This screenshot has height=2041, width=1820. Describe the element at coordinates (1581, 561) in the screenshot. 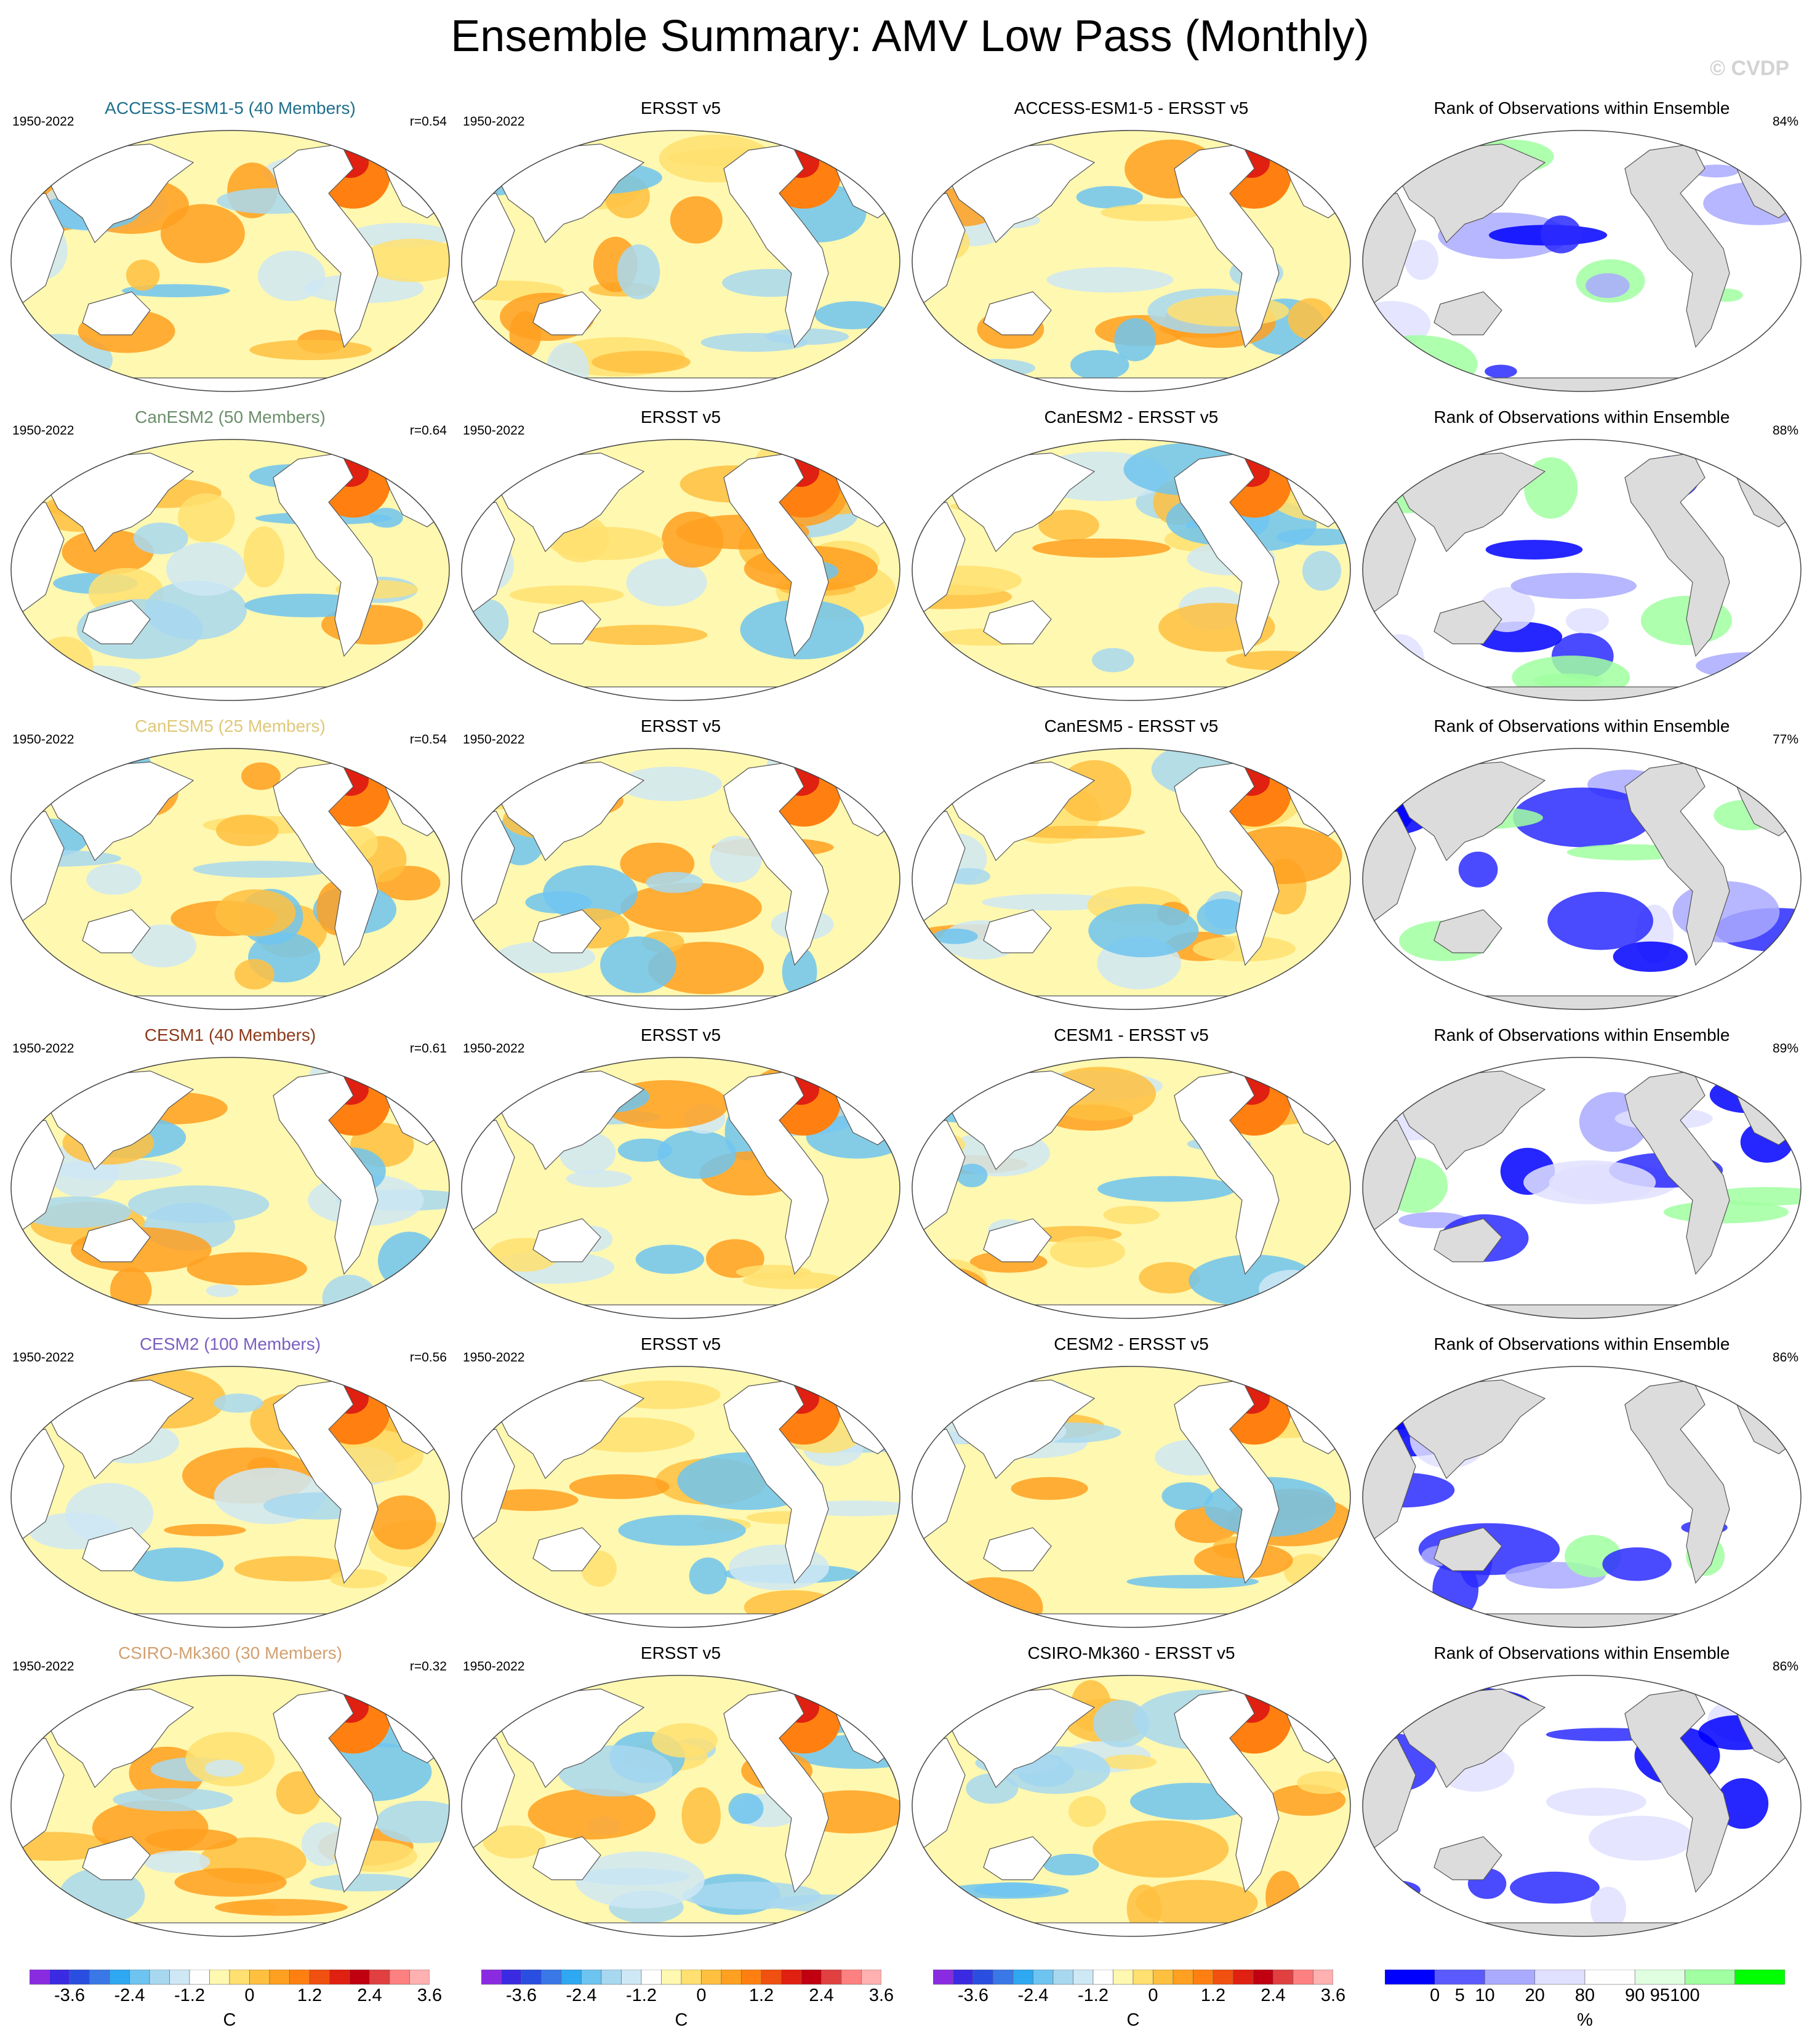

I see `map-panel-r2-c4: Rank of Observations within Ensemble 88%` at that location.